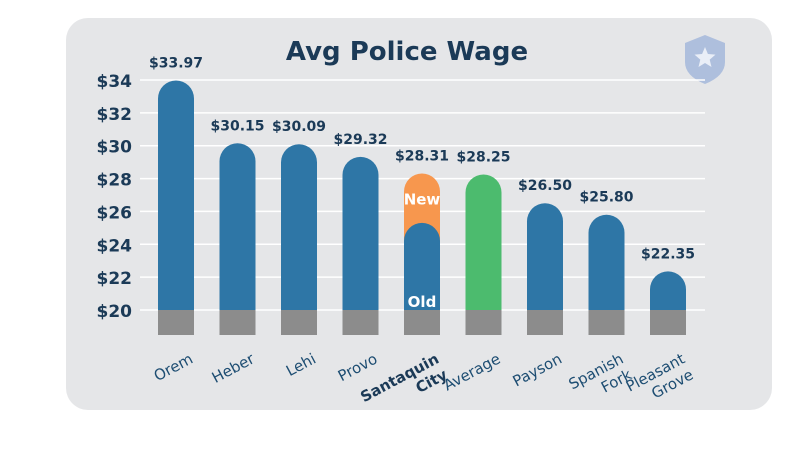 The width and height of the screenshot is (800, 449). What do you see at coordinates (422, 156) in the screenshot?
I see `value-label-santaquin-city: $28.31` at bounding box center [422, 156].